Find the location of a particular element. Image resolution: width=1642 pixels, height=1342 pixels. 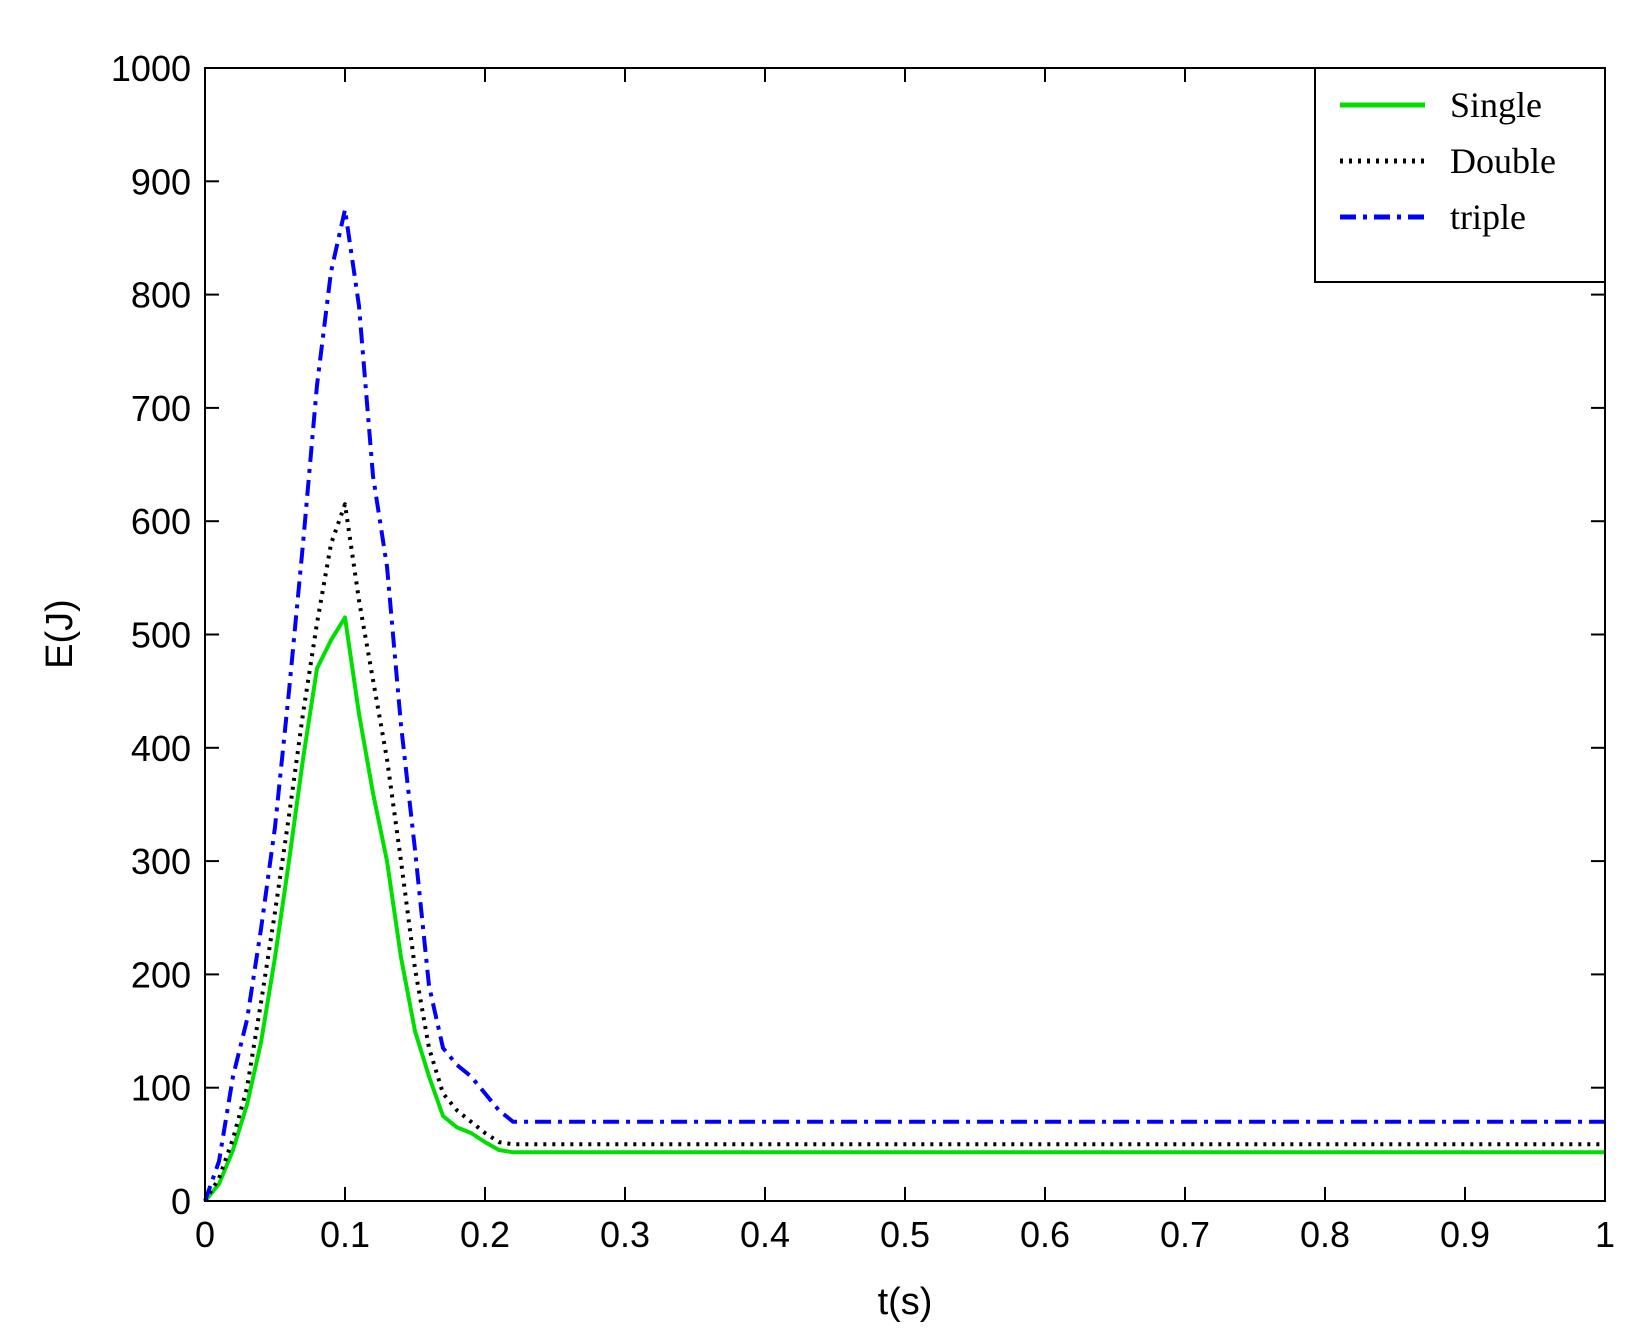

legend-label-0: Single is located at coordinates (1496, 105).